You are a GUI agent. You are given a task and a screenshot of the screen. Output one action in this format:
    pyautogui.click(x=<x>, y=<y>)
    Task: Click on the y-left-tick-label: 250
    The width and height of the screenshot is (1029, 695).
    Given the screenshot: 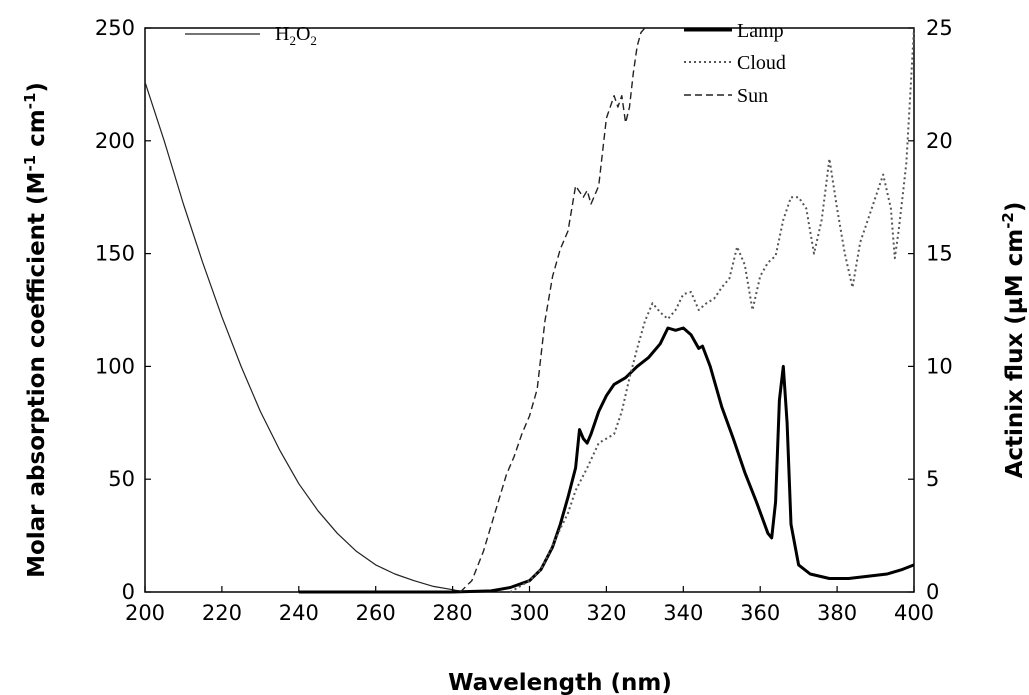 What is the action you would take?
    pyautogui.click(x=115, y=28)
    